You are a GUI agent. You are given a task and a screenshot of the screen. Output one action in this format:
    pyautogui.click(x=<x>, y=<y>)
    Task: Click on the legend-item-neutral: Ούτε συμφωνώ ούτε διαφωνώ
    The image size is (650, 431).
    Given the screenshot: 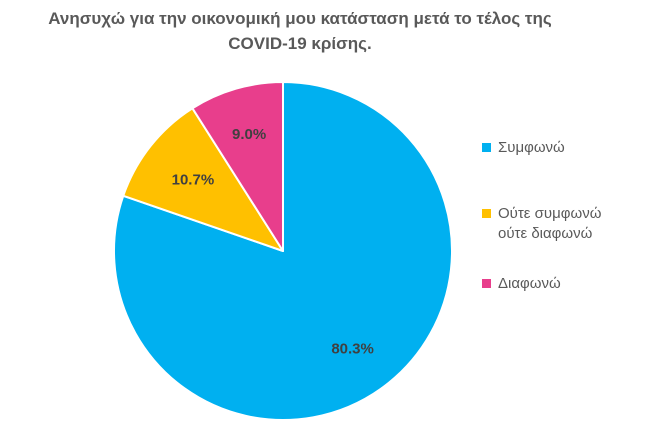 What is the action you would take?
    pyautogui.click(x=541, y=224)
    